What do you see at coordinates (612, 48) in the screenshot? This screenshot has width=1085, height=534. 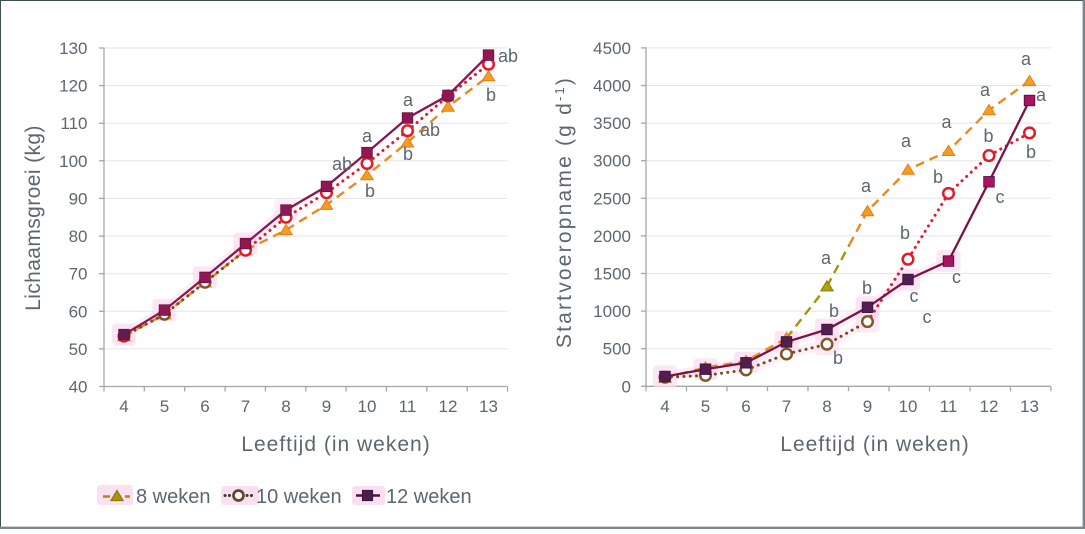 I see `svg-text: 4500` at bounding box center [612, 48].